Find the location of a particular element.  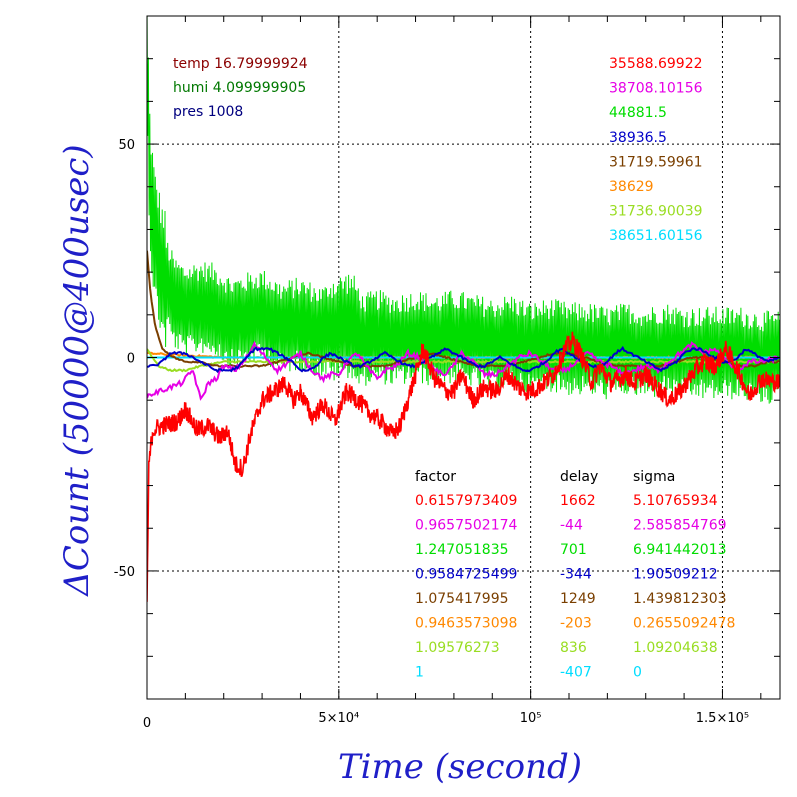

fit-table-cell: -344 is located at coordinates (576, 575).